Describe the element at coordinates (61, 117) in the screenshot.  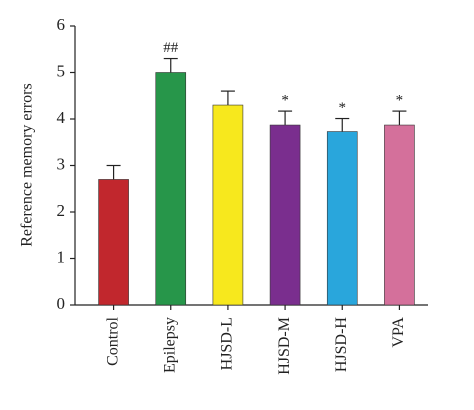
I see `y-tick-label: 4` at that location.